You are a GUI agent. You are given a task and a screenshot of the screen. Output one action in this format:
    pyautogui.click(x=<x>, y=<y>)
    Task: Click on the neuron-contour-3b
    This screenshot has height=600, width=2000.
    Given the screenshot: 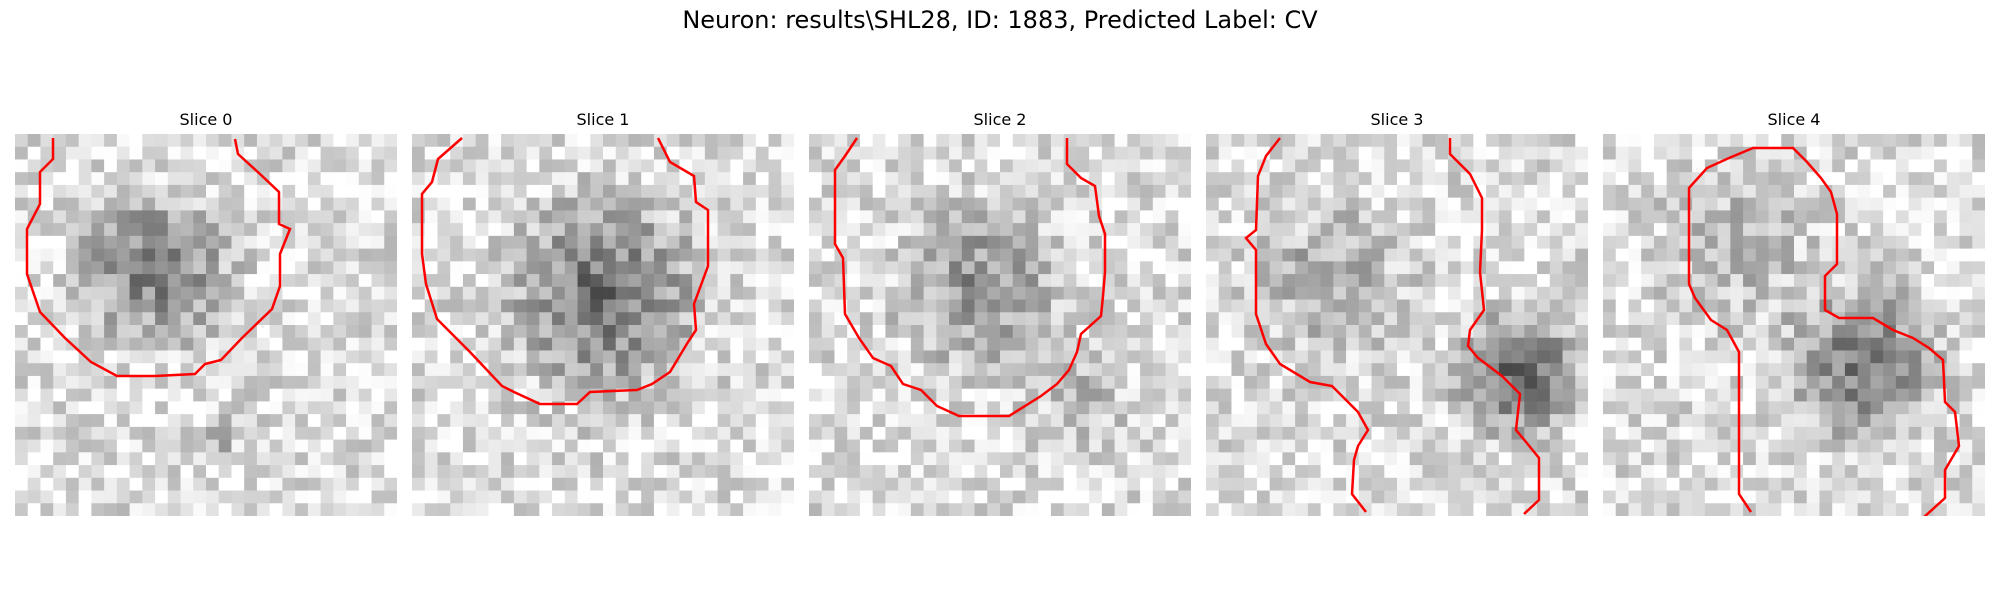 What is the action you would take?
    pyautogui.click(x=1494, y=326)
    